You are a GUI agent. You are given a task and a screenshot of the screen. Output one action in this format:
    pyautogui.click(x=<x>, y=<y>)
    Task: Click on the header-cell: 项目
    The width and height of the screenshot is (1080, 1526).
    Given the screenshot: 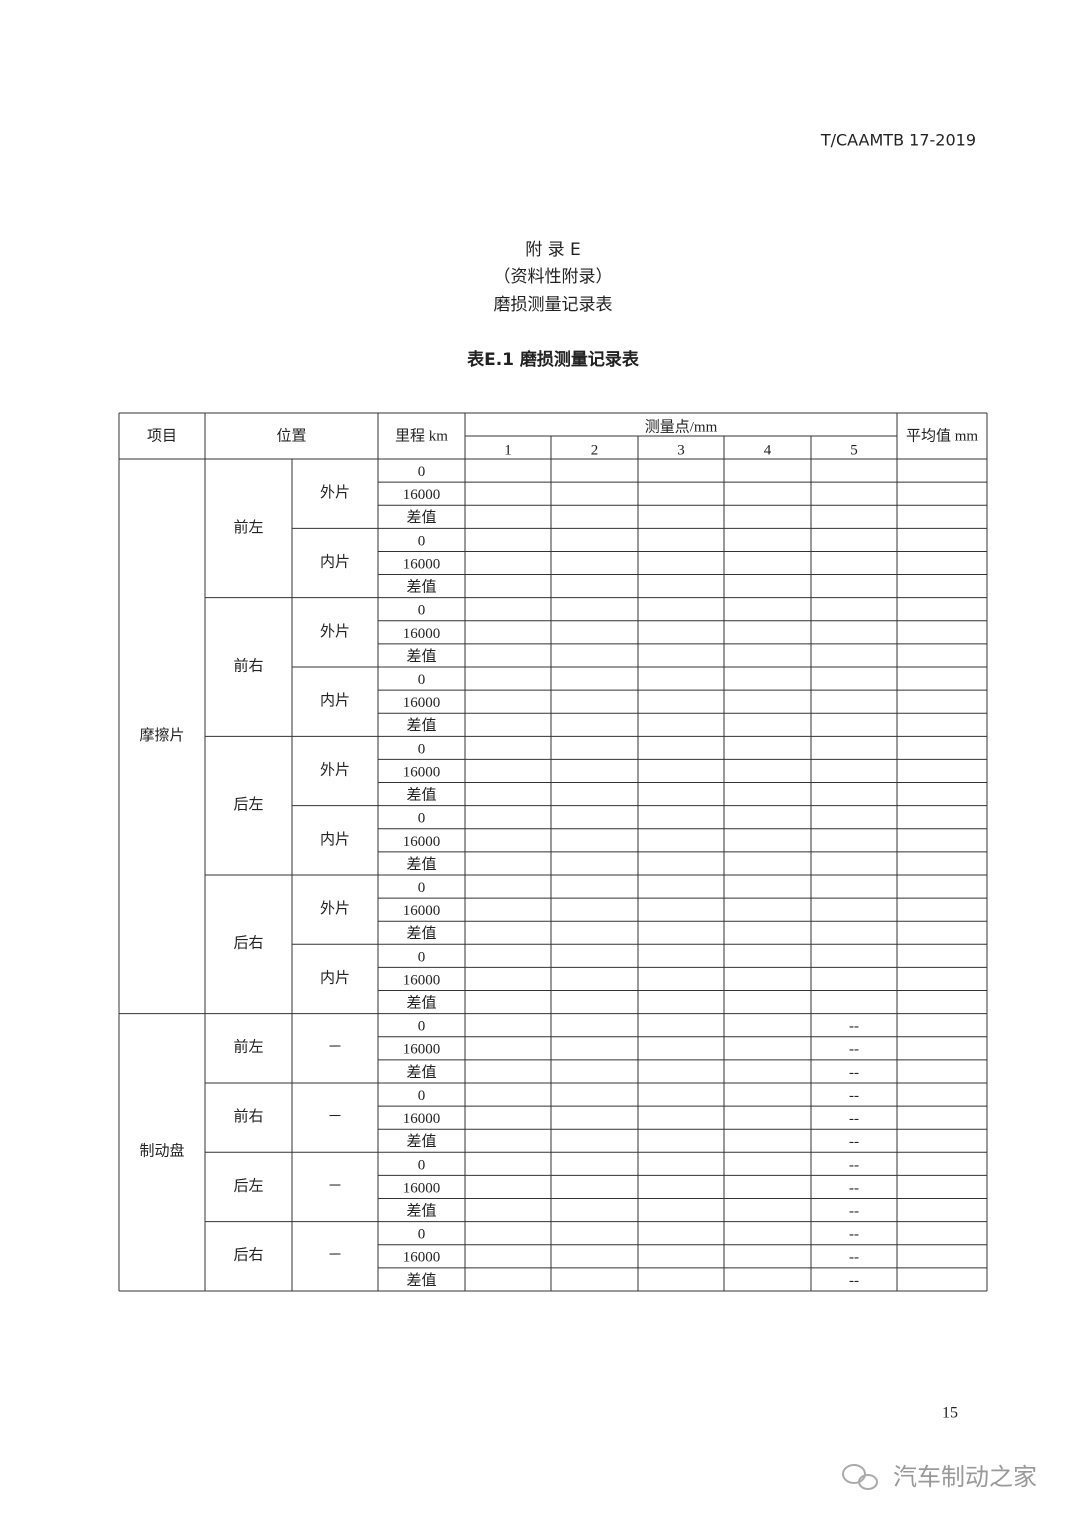 What is the action you would take?
    pyautogui.click(x=162, y=435)
    